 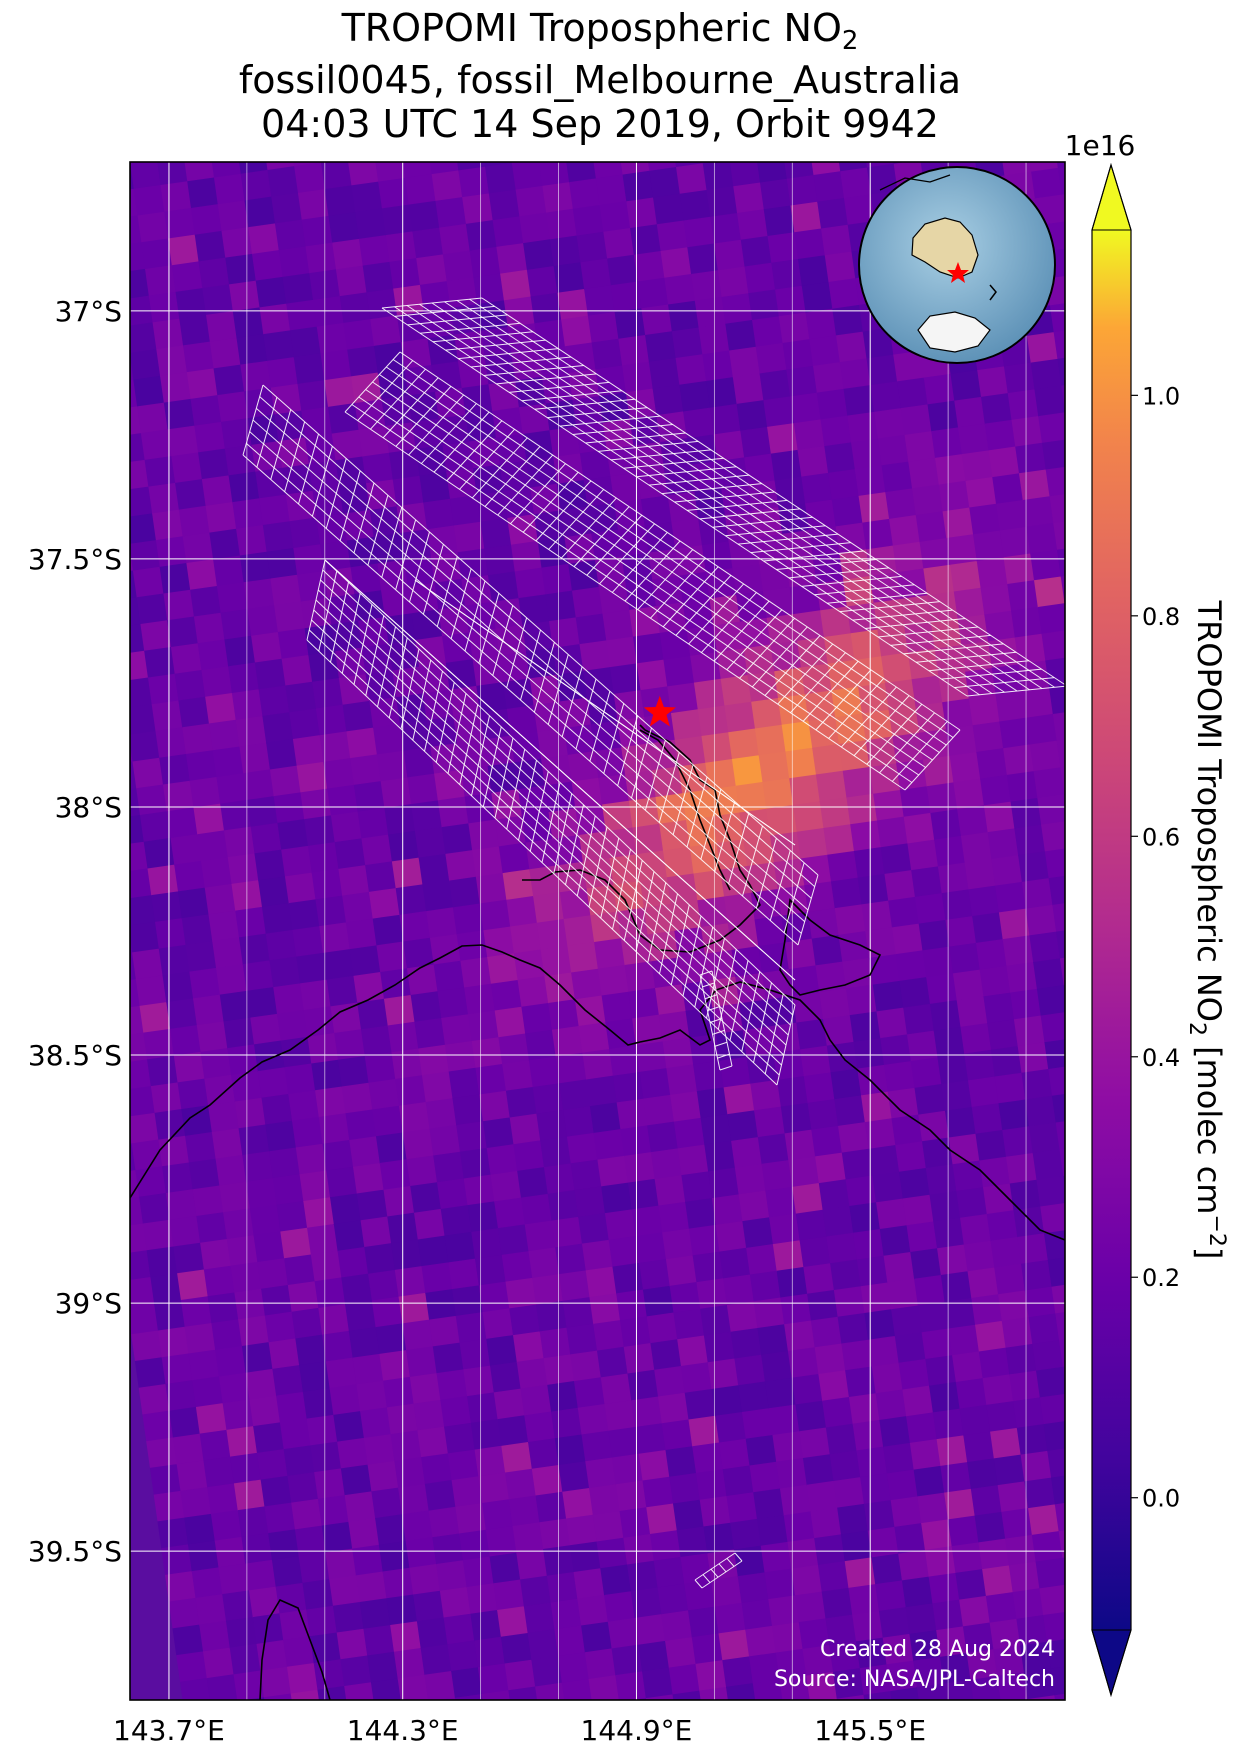 I want to click on colorbar-multiplier: 1e16, so click(x=1100, y=145).